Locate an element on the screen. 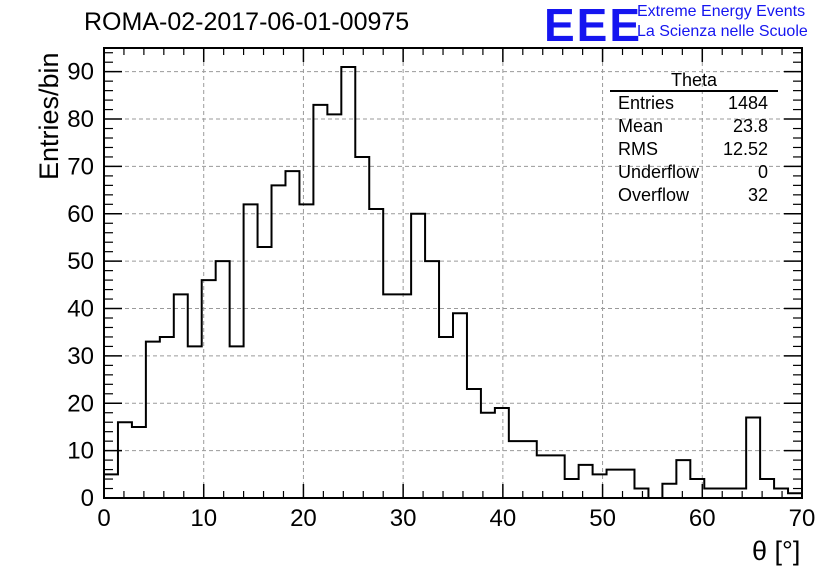 The height and width of the screenshot is (572, 836). y-tick-label: 30 is located at coordinates (80, 356).